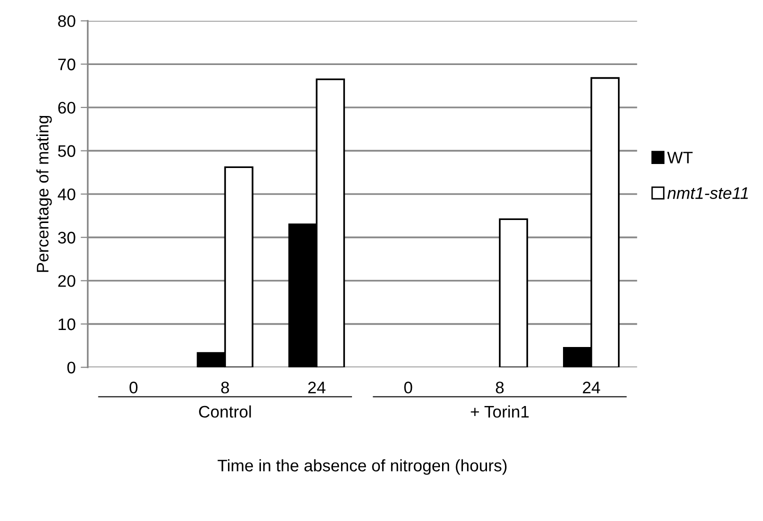 The width and height of the screenshot is (763, 521). What do you see at coordinates (71, 368) in the screenshot?
I see `y-tick-label: 0` at bounding box center [71, 368].